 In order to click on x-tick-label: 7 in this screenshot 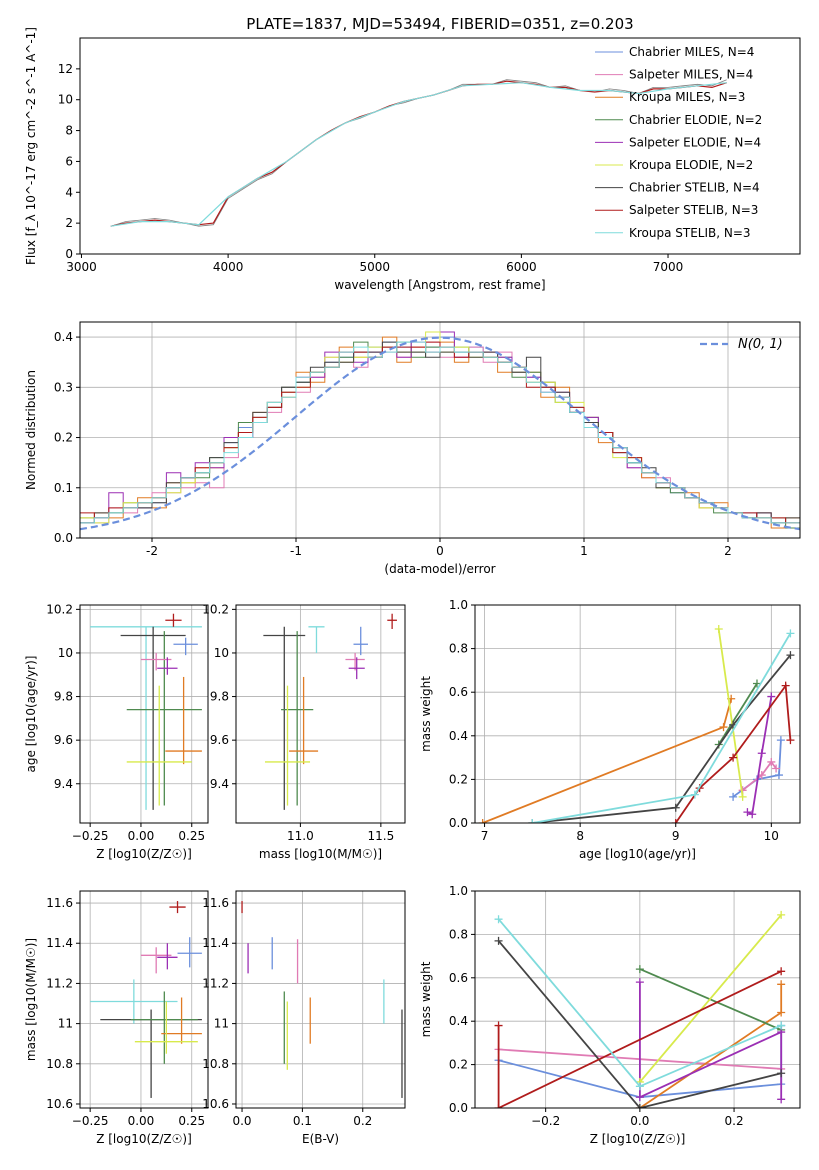, I will do `click(485, 836)`.